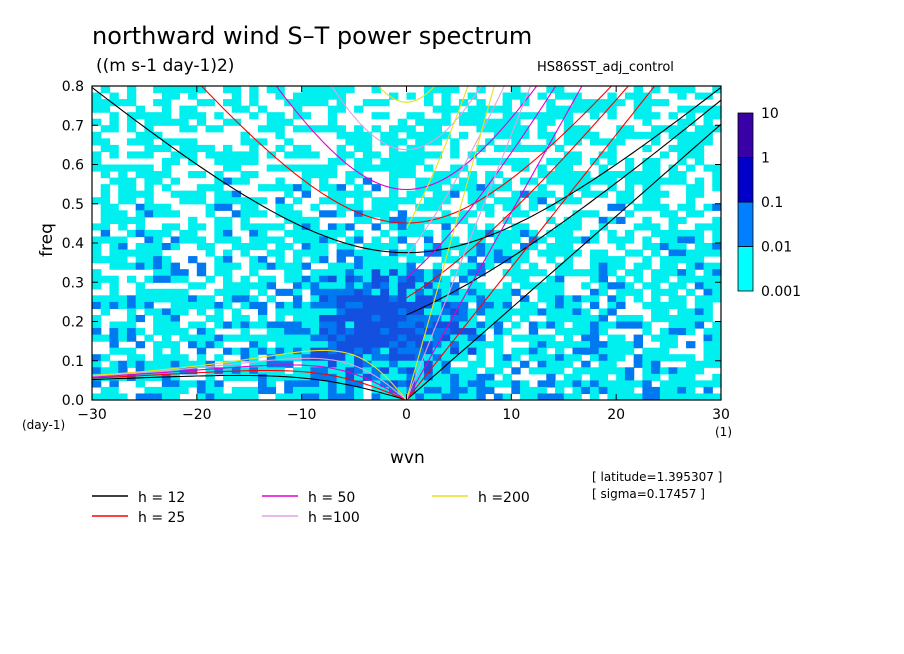 The height and width of the screenshot is (654, 904). What do you see at coordinates (249, 382) in the screenshot?
I see `rossby-curve-h50` at bounding box center [249, 382].